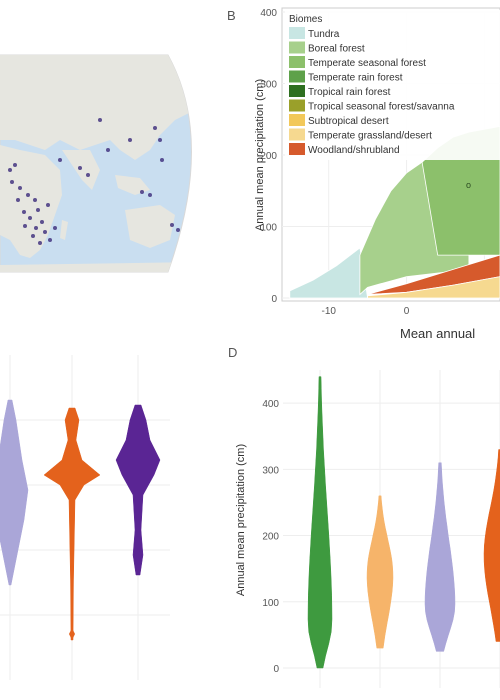 This screenshot has height=700, width=500. I want to click on map-india, so click(81, 170).